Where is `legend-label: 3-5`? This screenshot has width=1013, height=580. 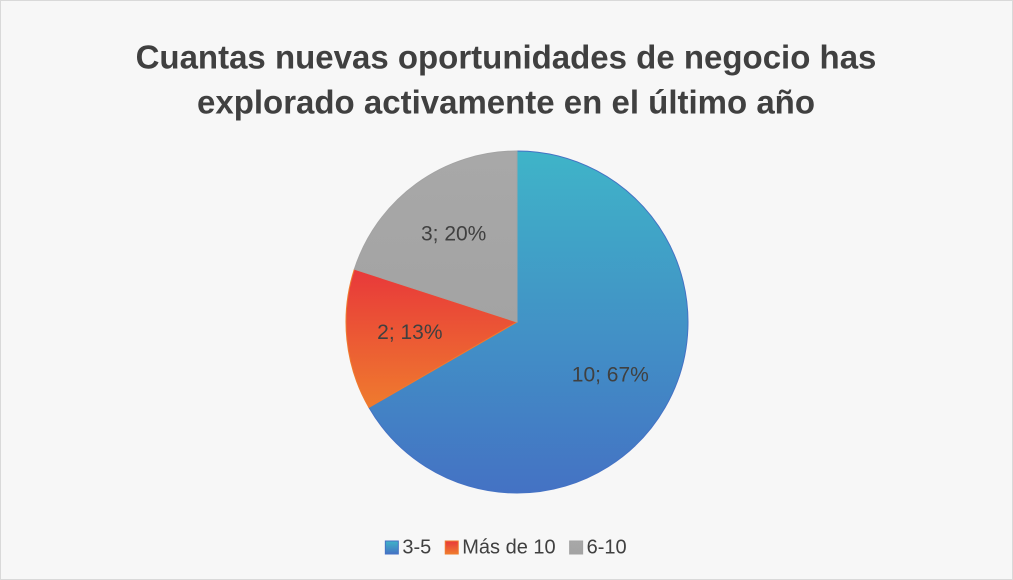 legend-label: 3-5 is located at coordinates (416, 547).